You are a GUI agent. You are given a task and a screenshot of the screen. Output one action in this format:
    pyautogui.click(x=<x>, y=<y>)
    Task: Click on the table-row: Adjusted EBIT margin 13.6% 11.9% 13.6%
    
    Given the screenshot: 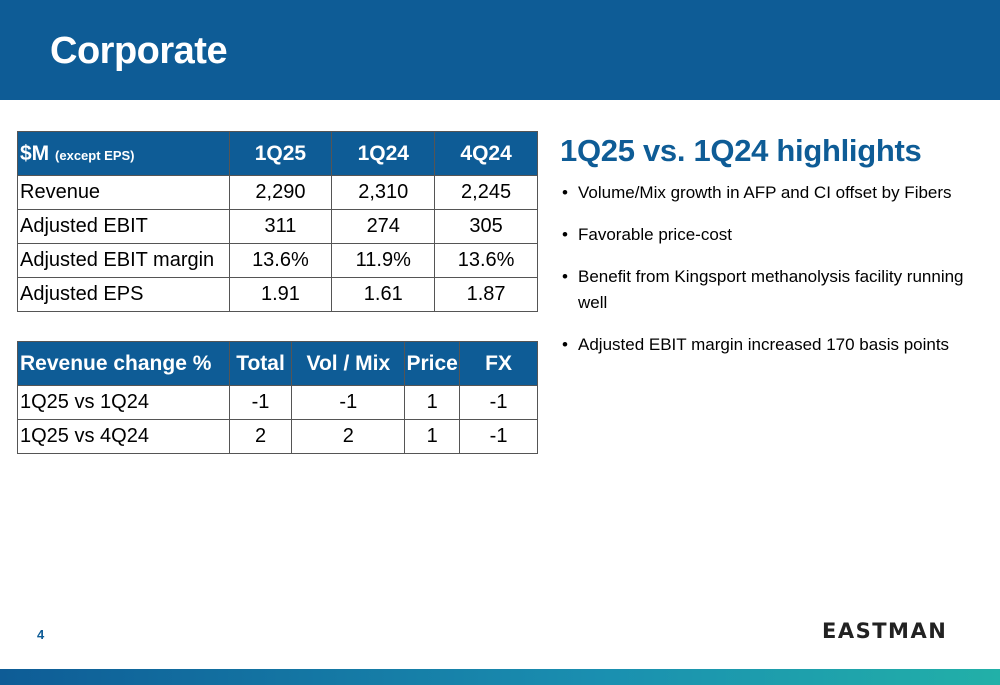 What is the action you would take?
    pyautogui.click(x=277, y=260)
    